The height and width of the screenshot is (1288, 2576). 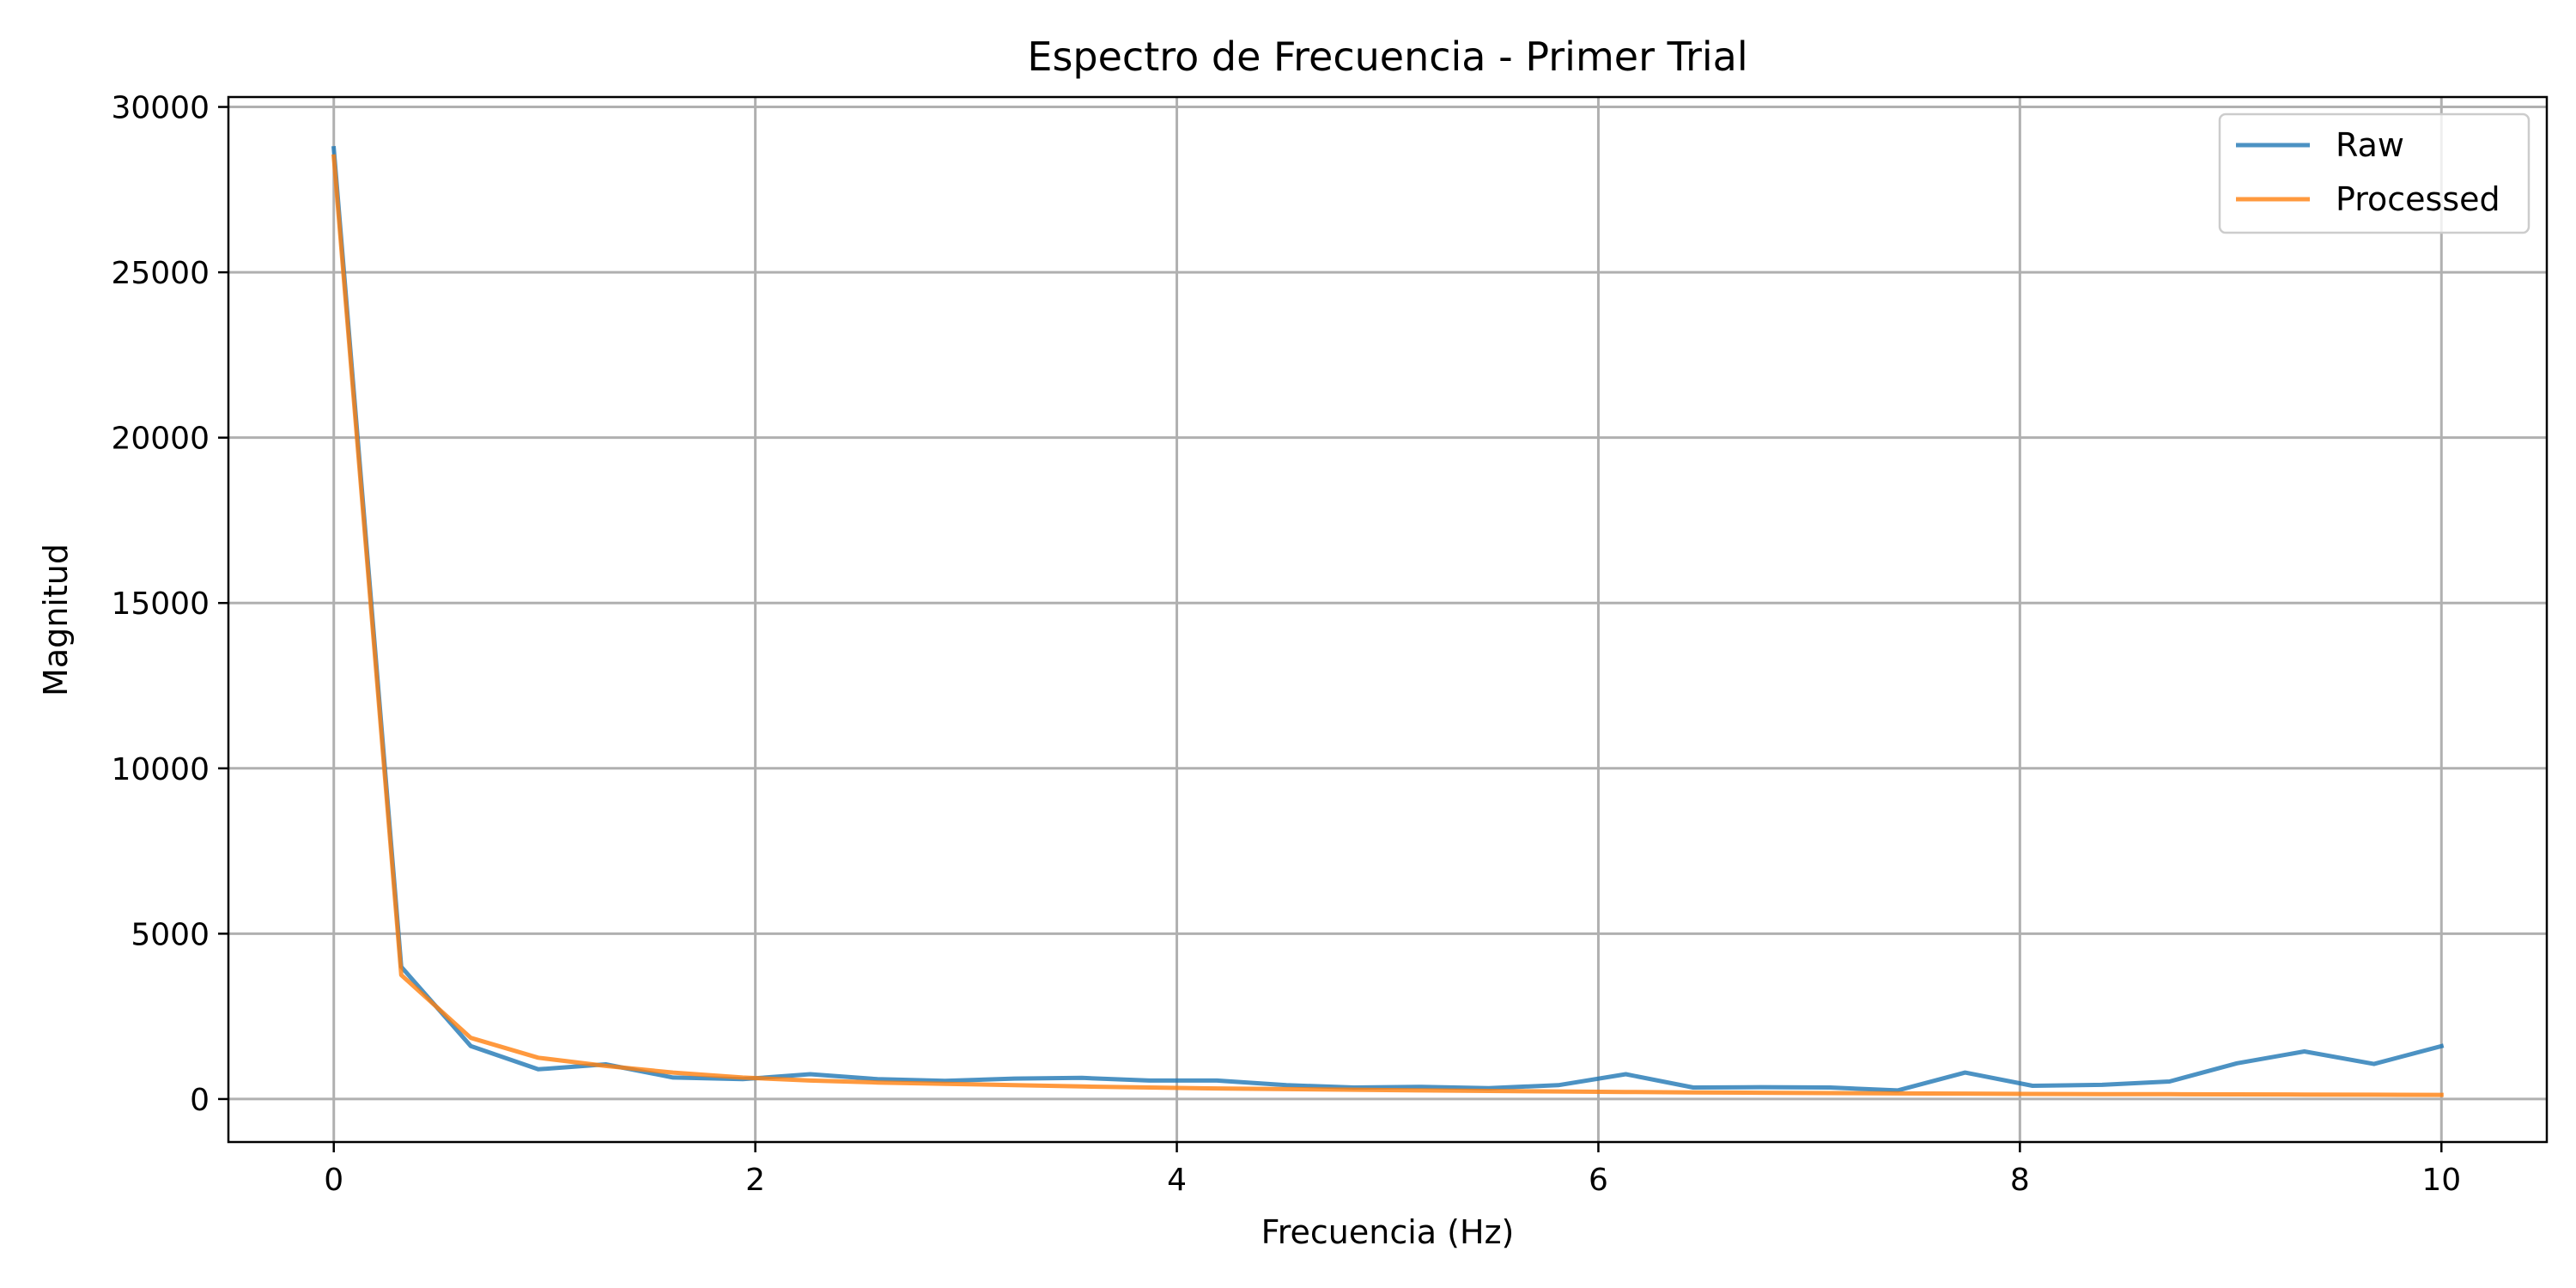 What do you see at coordinates (1177, 1180) in the screenshot?
I see `x-tick-label: 4` at bounding box center [1177, 1180].